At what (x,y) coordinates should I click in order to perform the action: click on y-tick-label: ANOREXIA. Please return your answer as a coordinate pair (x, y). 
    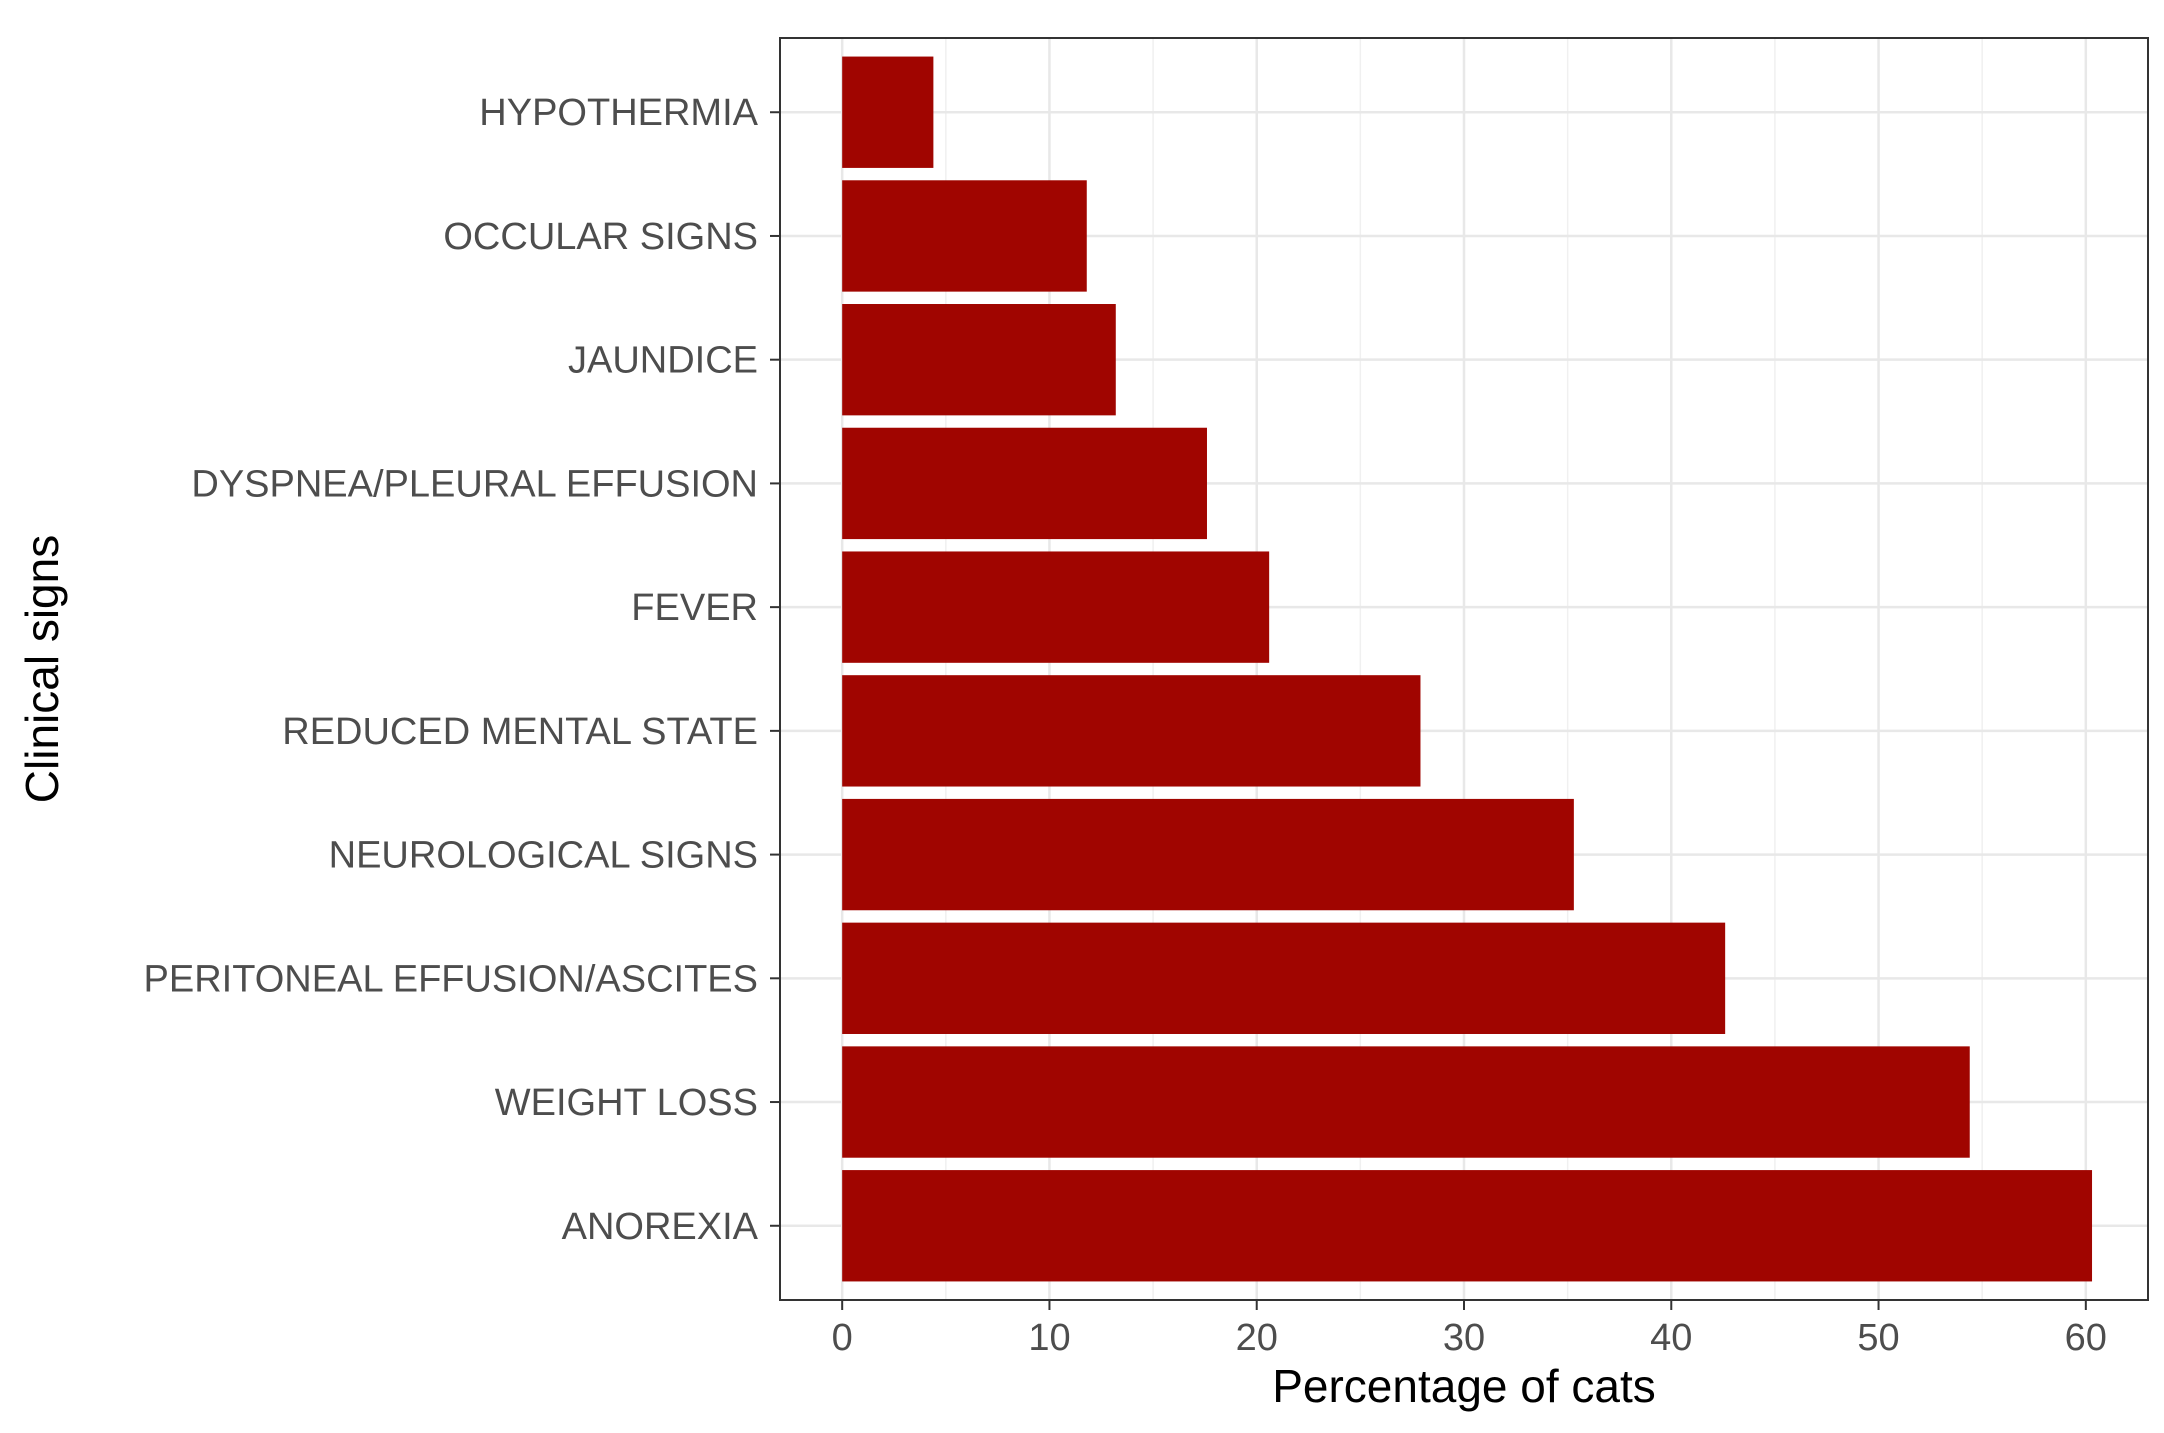
    Looking at the image, I should click on (660, 1227).